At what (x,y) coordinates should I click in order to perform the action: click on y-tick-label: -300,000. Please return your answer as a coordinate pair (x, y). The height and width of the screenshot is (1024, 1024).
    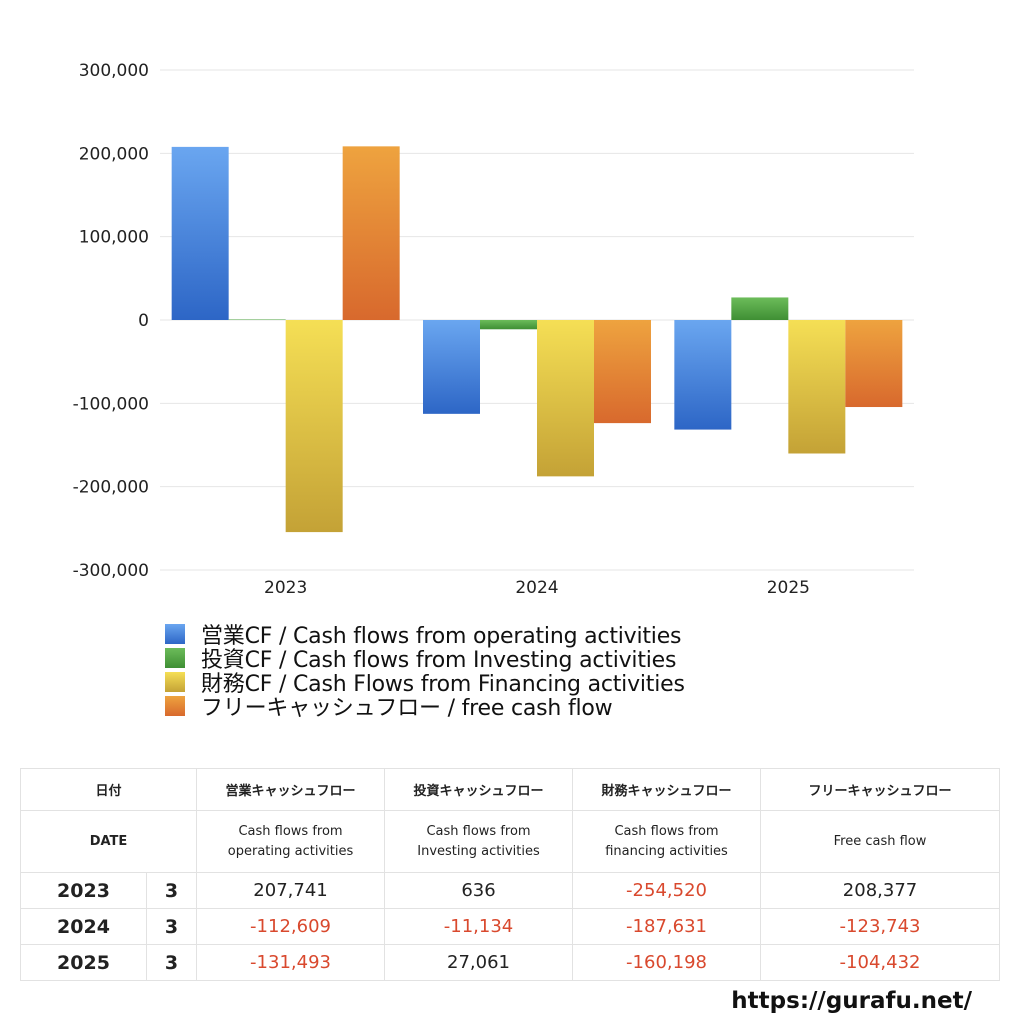
    Looking at the image, I should click on (111, 571).